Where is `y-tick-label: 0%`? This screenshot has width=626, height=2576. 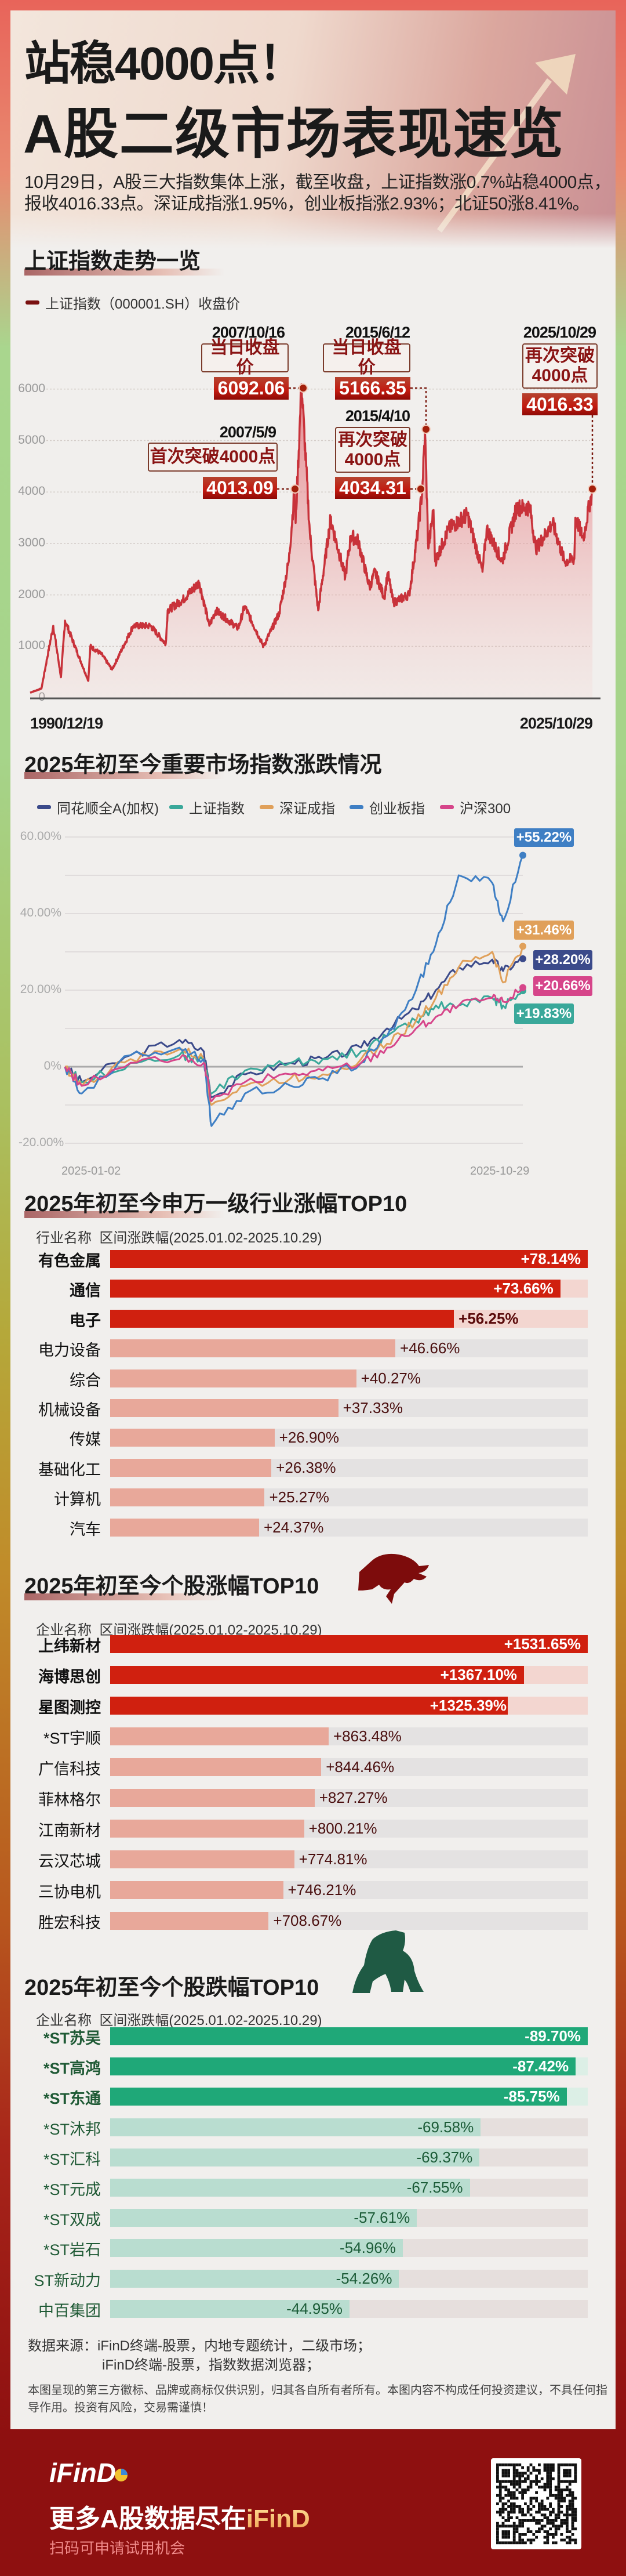 y-tick-label: 0% is located at coordinates (52, 1066).